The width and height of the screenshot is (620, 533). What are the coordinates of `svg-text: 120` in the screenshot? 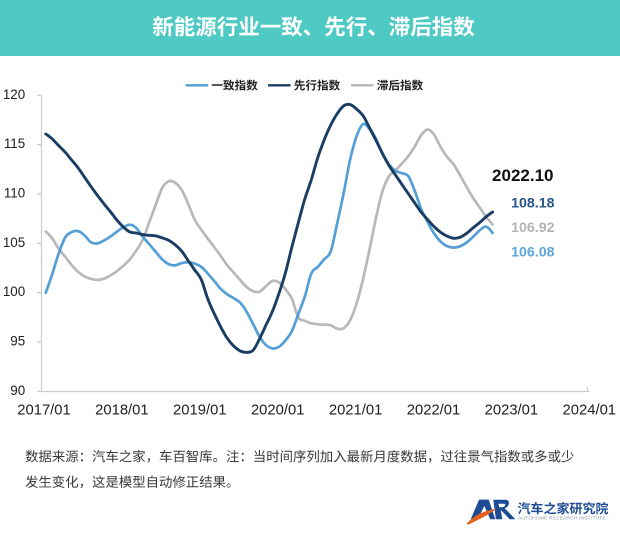 It's located at (14, 94).